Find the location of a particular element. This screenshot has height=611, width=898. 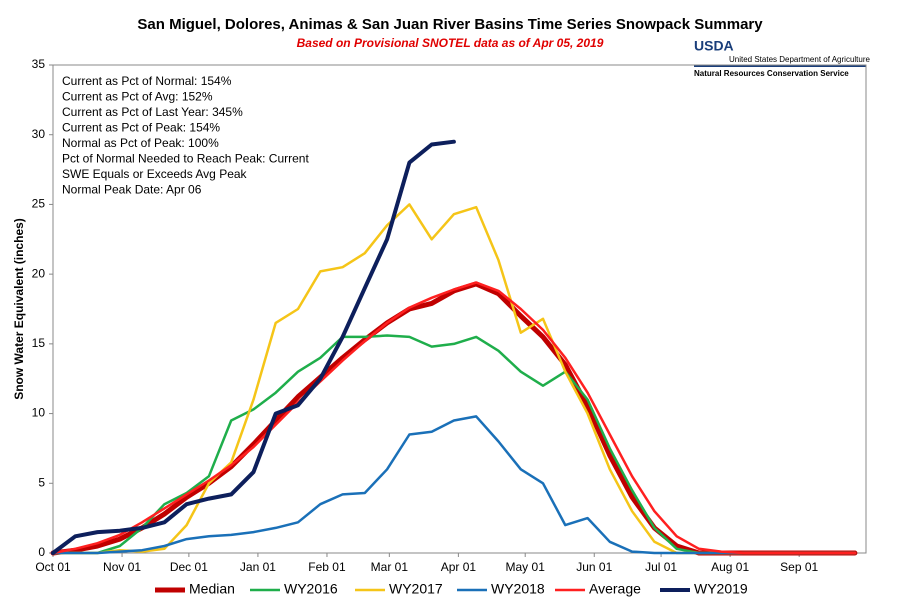

legend-label: WY2019 is located at coordinates (721, 589).